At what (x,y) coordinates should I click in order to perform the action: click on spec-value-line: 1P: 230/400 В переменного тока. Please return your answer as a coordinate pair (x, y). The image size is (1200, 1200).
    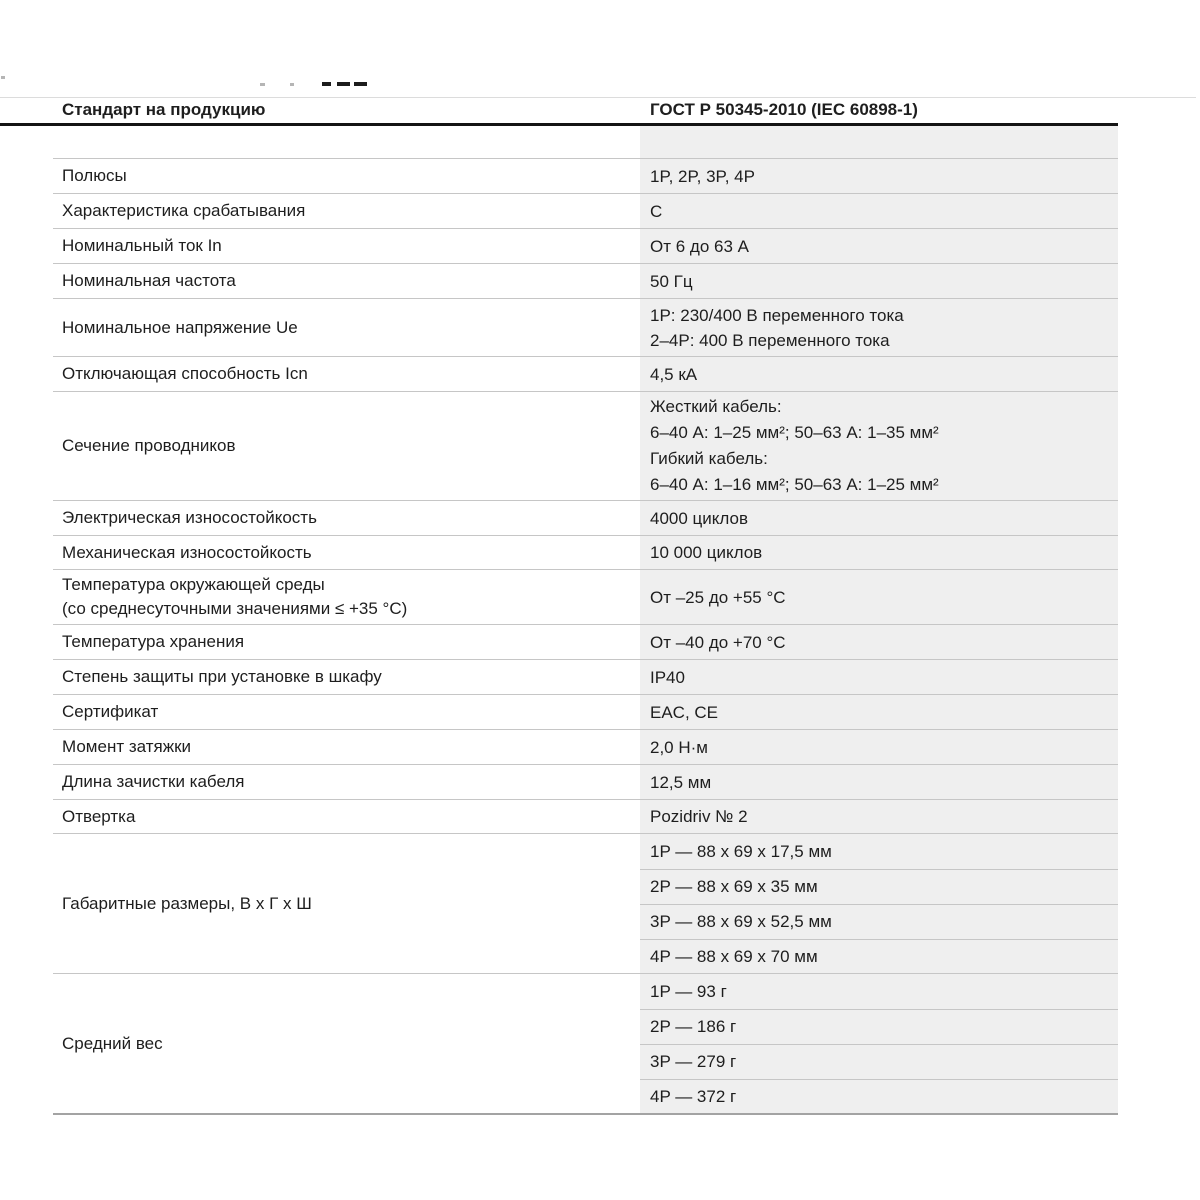
    Looking at the image, I should click on (777, 315).